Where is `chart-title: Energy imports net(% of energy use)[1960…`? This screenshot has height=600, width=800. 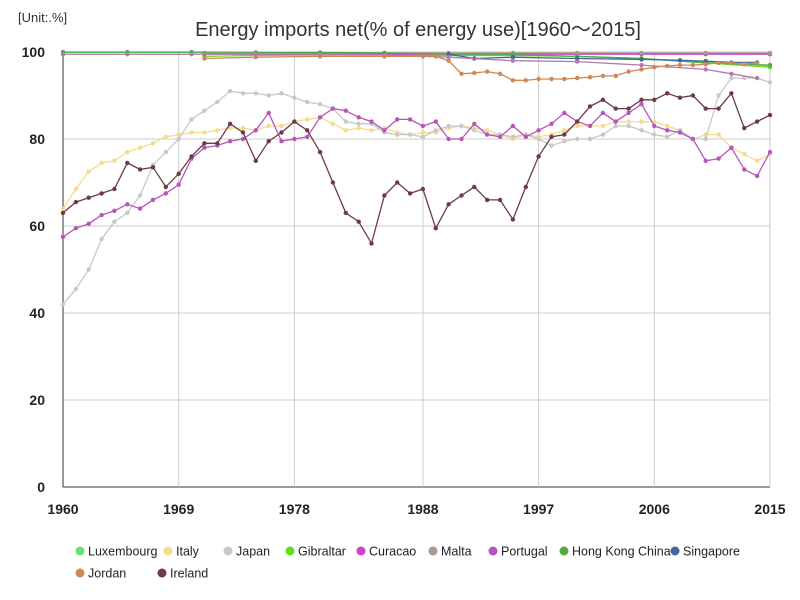
chart-title: Energy imports net(% of energy use)[1960… is located at coordinates (418, 30).